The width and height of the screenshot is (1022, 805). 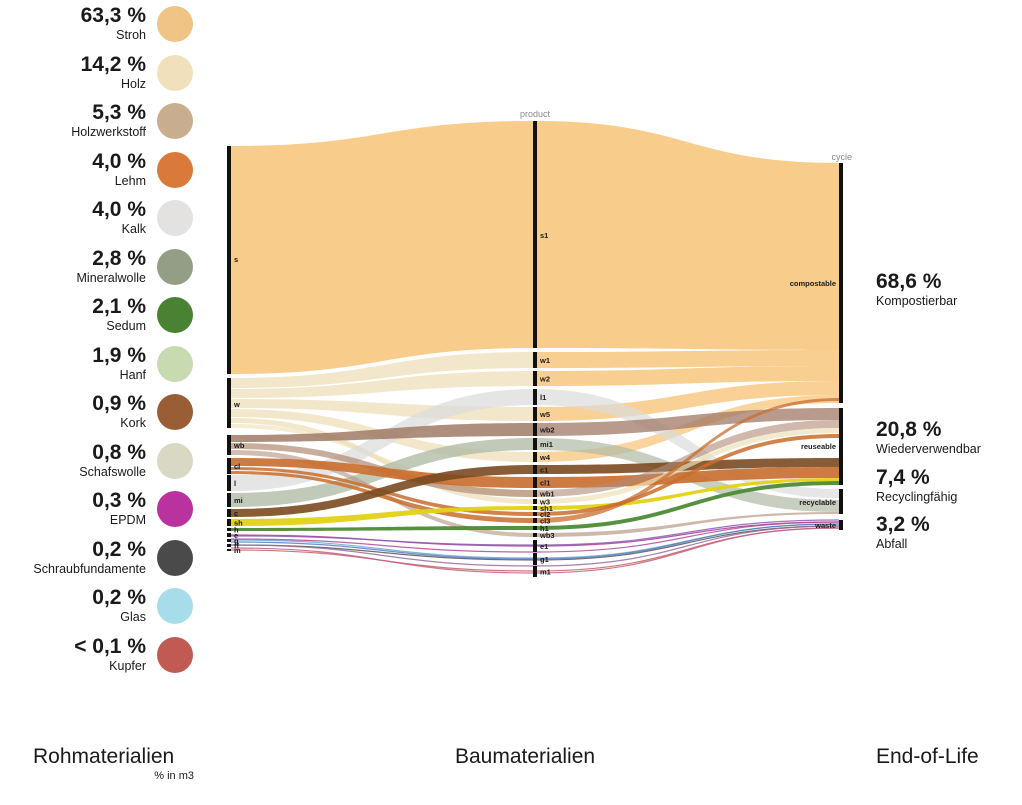 I want to click on flow-w2-compostable, so click(x=687, y=376).